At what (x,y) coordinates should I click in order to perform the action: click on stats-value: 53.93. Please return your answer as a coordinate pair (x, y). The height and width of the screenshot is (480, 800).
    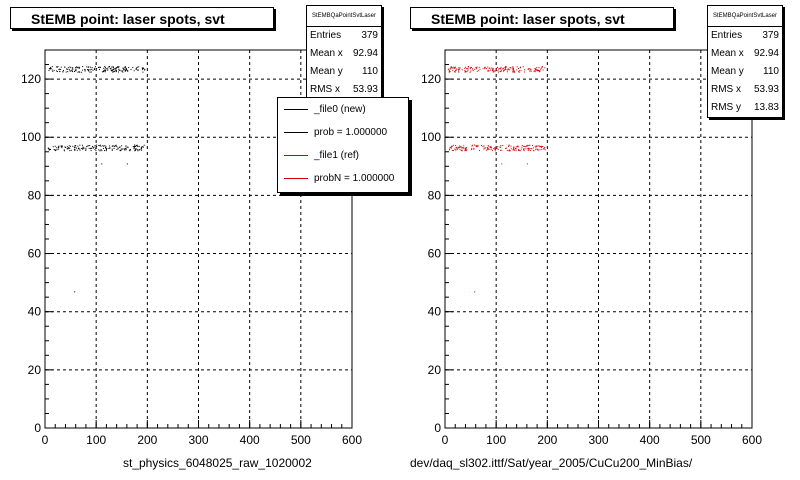
    Looking at the image, I should click on (365, 89).